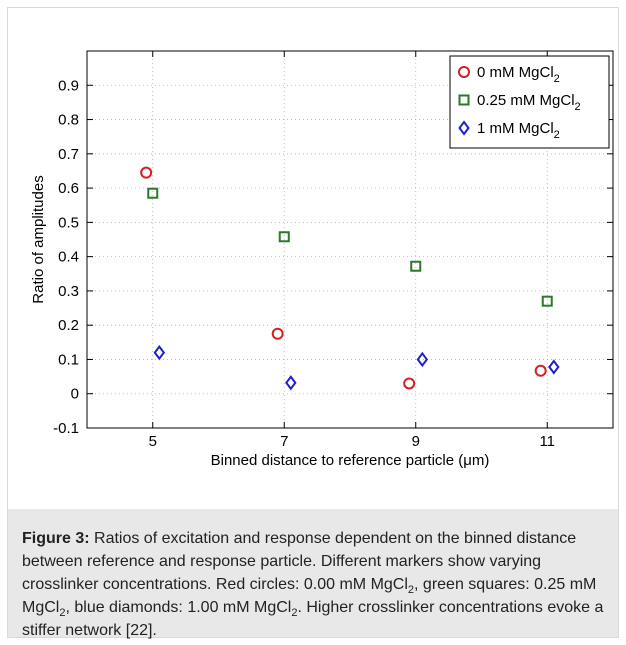 The image size is (626, 645). What do you see at coordinates (62, 613) in the screenshot?
I see `caption-sub-2: 2` at bounding box center [62, 613].